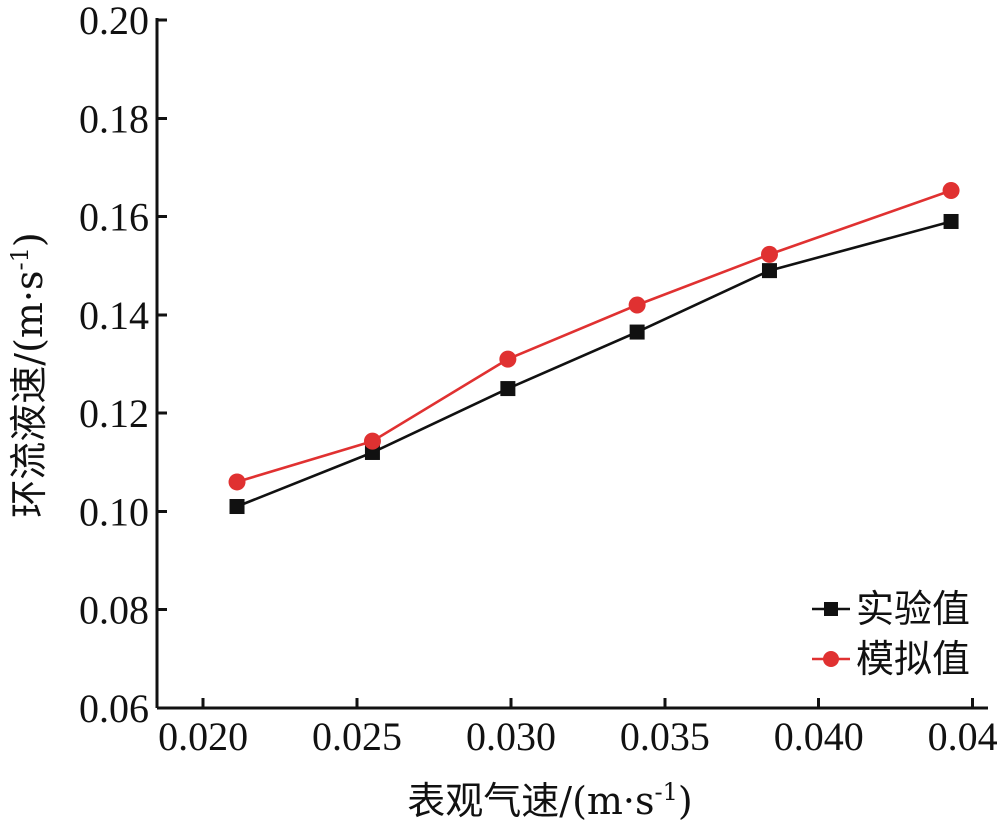 The image size is (1000, 833). I want to click on x-tick-label: 0.020, so click(203, 736).